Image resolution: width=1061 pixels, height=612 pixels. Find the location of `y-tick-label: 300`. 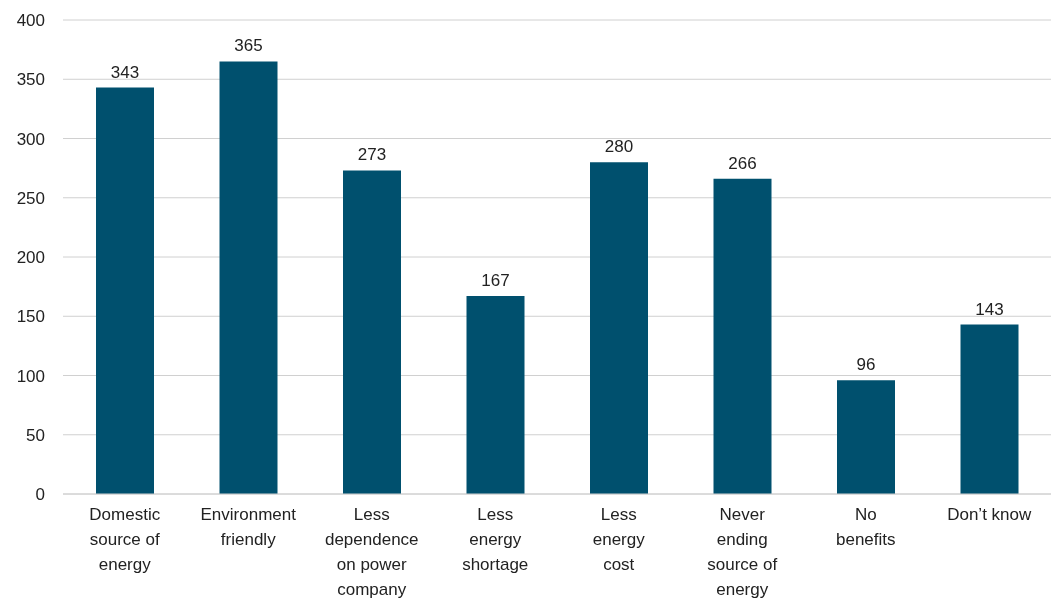

y-tick-label: 300 is located at coordinates (30, 139).